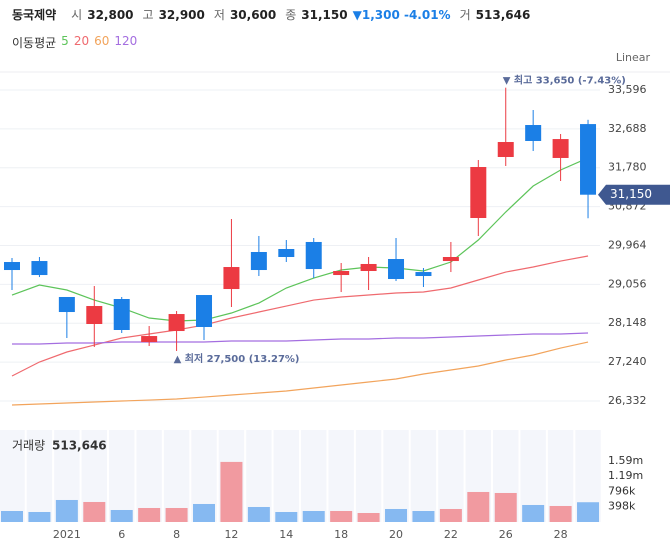  What do you see at coordinates (622, 506) in the screenshot?
I see `volume-tick-label: 398k` at bounding box center [622, 506].